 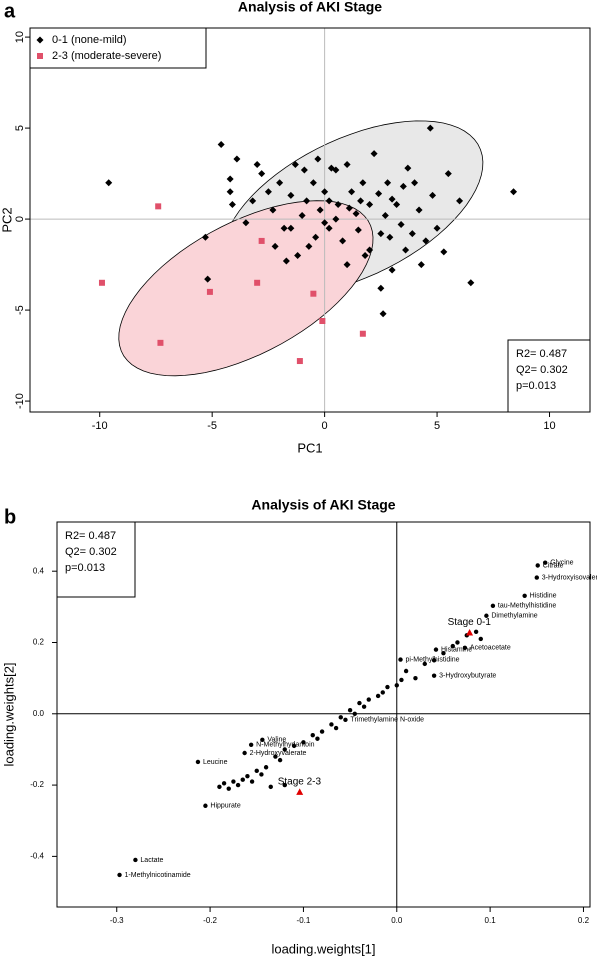 What do you see at coordinates (10, 11) in the screenshot?
I see `panel-letter: a` at bounding box center [10, 11].